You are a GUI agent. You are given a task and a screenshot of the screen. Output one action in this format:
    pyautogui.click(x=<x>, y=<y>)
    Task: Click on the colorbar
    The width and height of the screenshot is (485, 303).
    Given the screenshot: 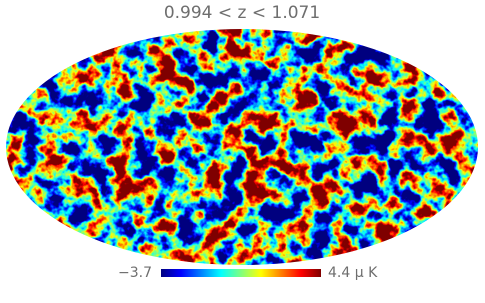 What is the action you would take?
    pyautogui.click(x=241, y=273)
    